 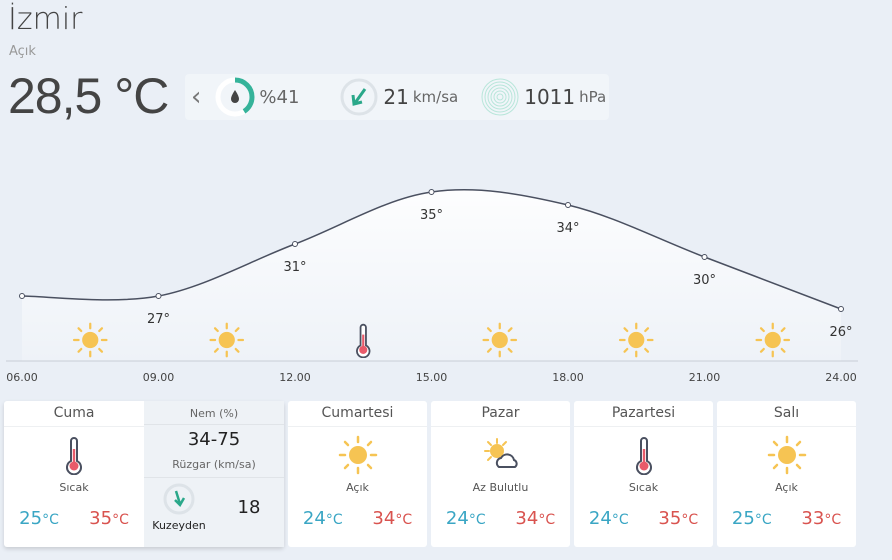 I want to click on x-tick-label: 06.00, so click(x=22, y=377).